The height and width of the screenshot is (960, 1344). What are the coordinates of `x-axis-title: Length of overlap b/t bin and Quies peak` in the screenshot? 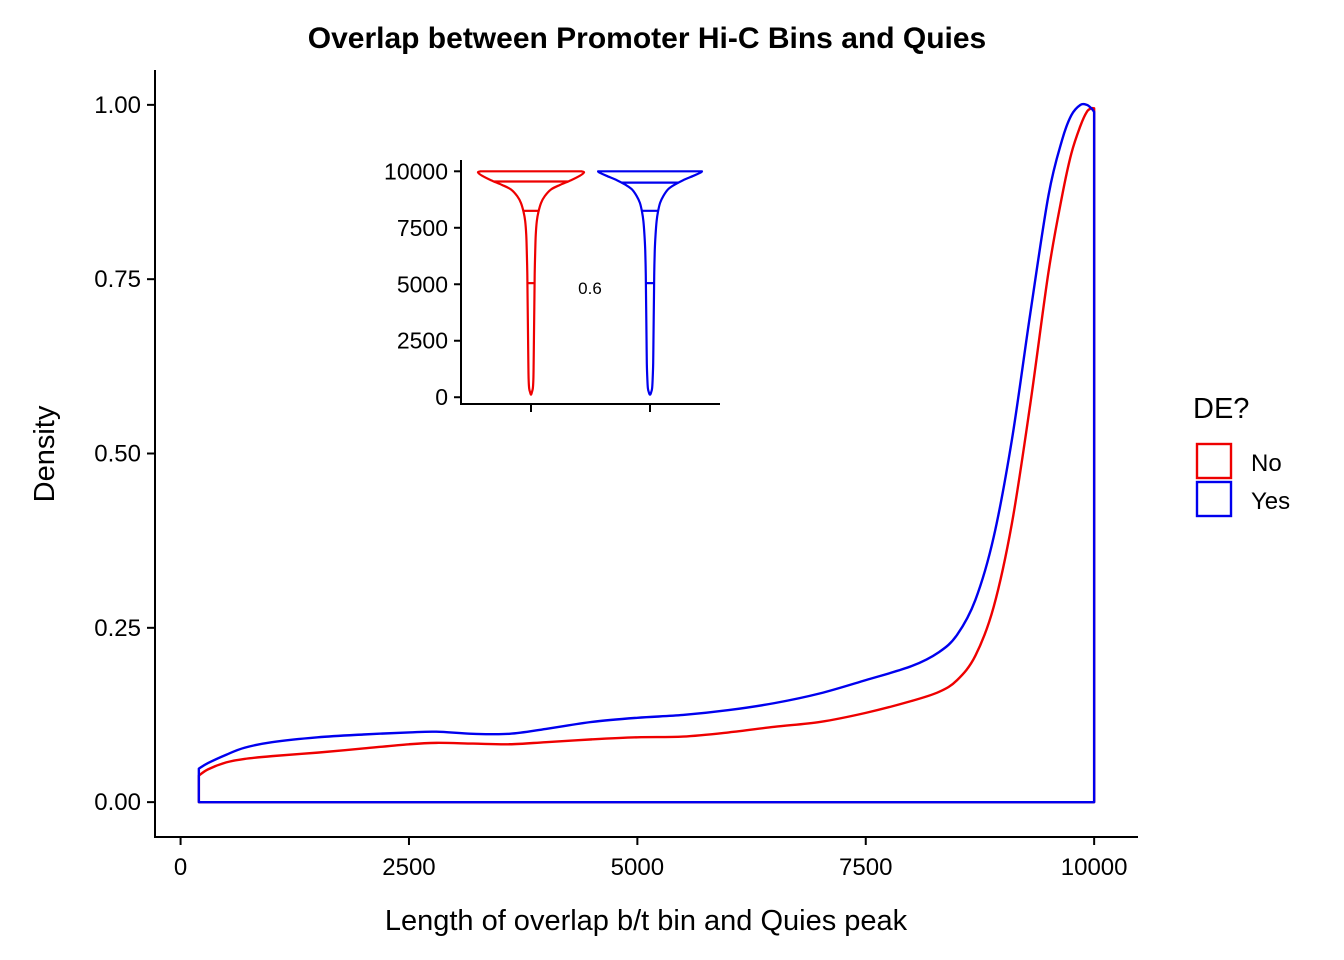 It's located at (646, 921).